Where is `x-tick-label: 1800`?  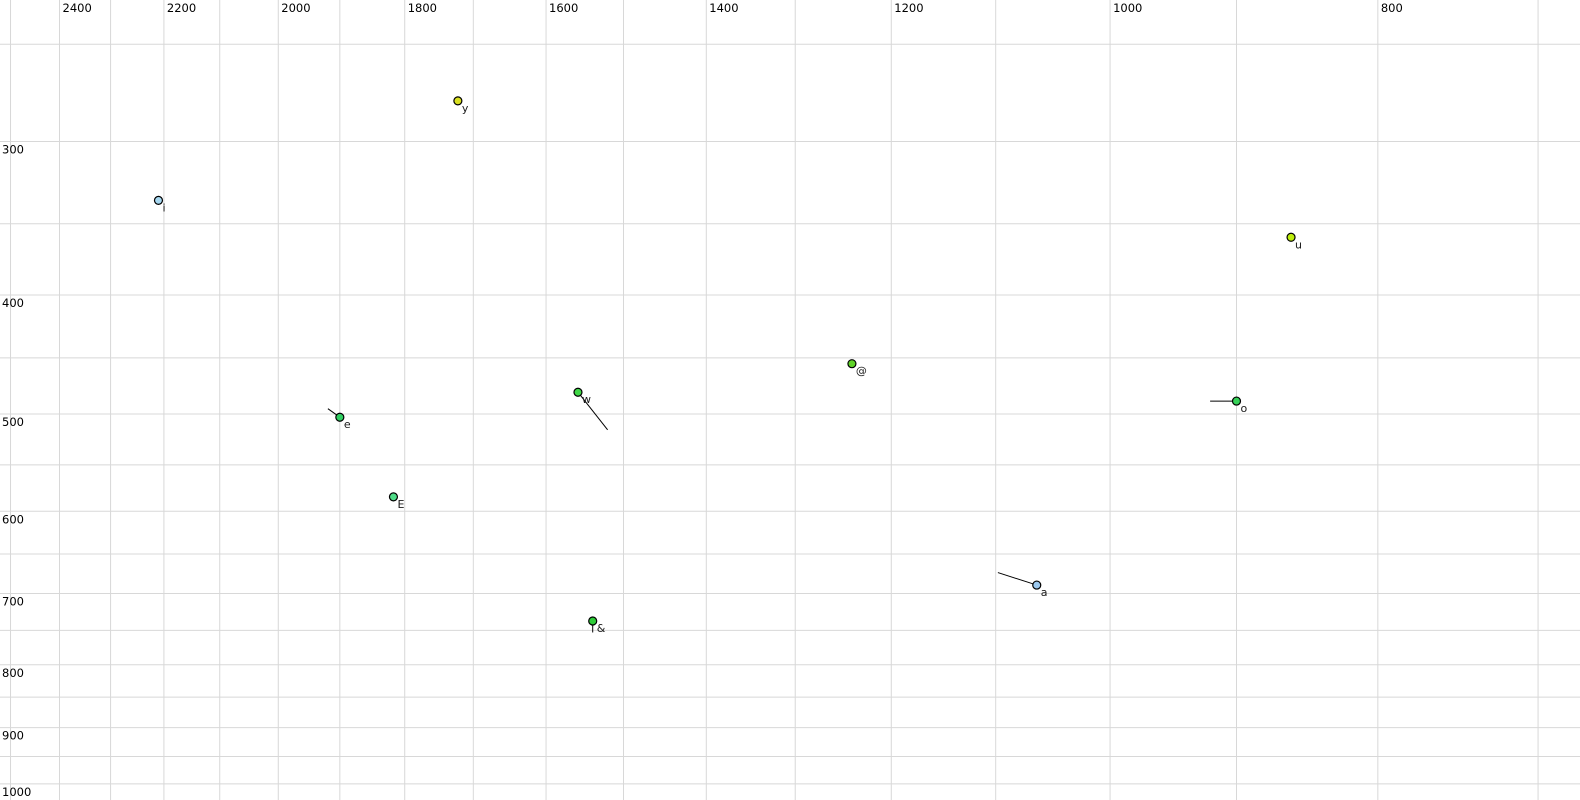 x-tick-label: 1800 is located at coordinates (422, 8).